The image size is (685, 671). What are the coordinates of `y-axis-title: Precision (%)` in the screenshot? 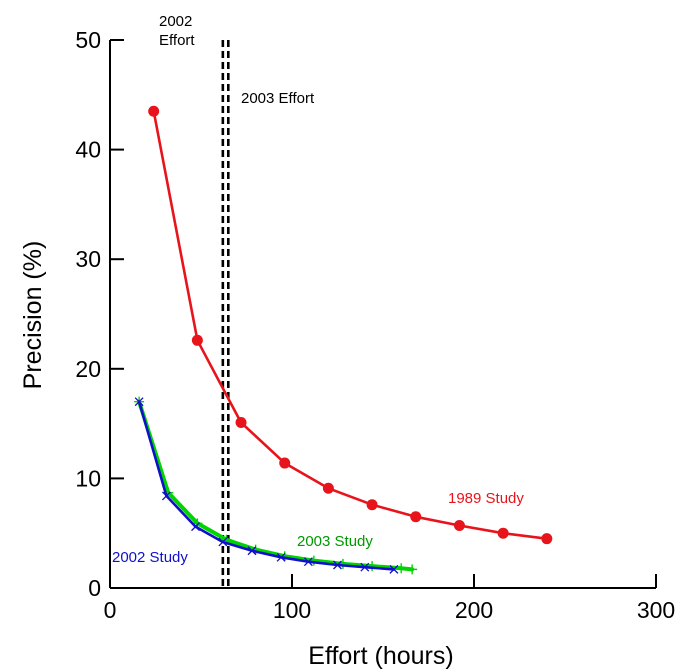 It's located at (33, 315).